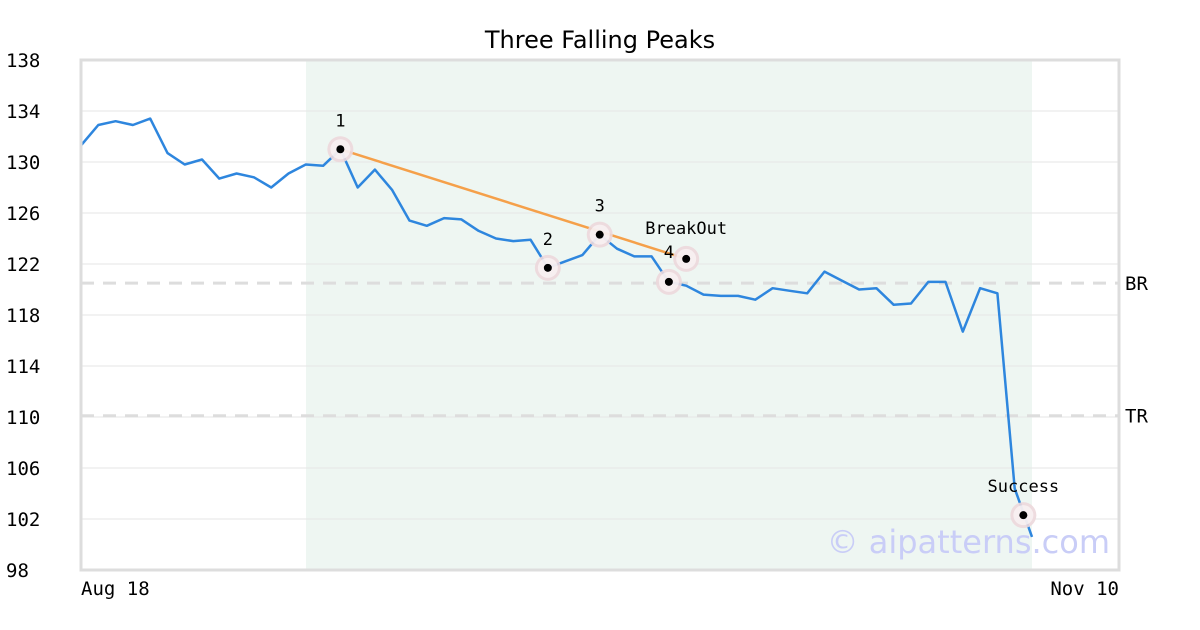 The width and height of the screenshot is (1200, 630). Describe the element at coordinates (23, 469) in the screenshot. I see `y-tick-label: 106` at that location.